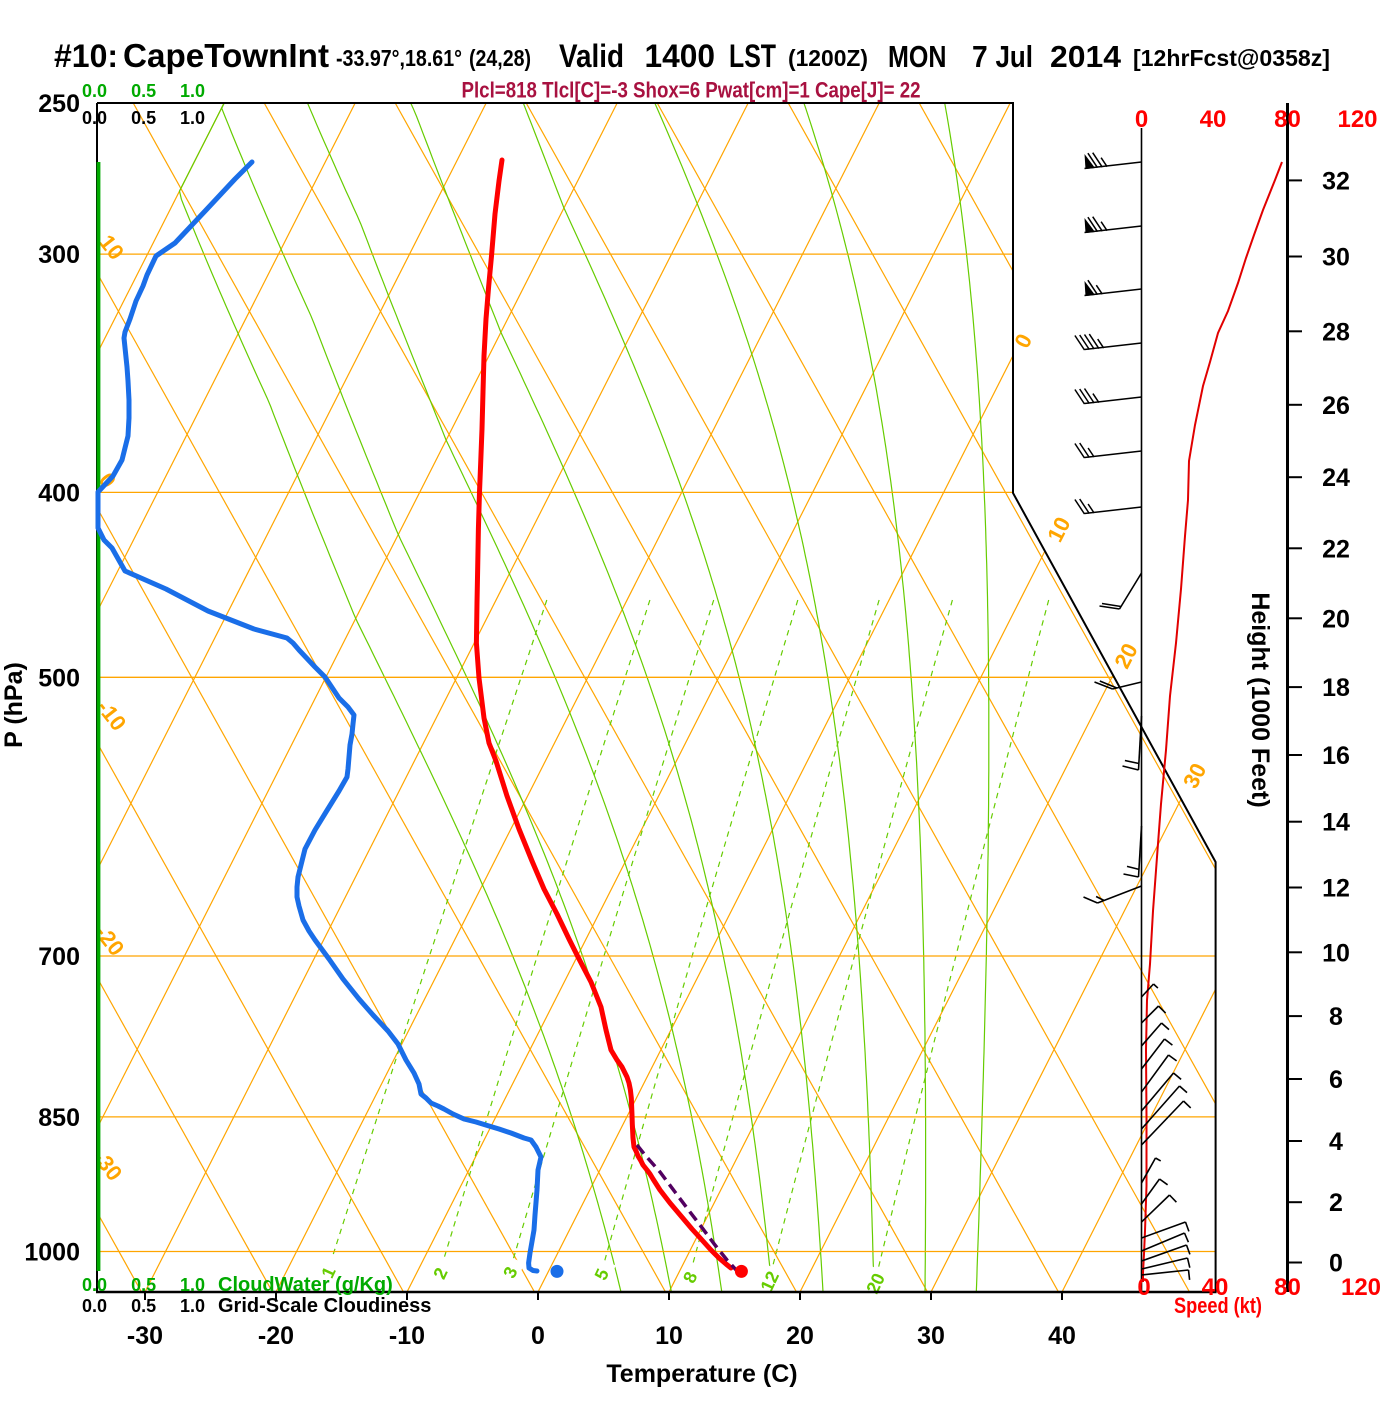 The width and height of the screenshot is (1400, 1405). Describe the element at coordinates (1260, 699) in the screenshot. I see `svg-text: Height (1000 Feet)` at that location.